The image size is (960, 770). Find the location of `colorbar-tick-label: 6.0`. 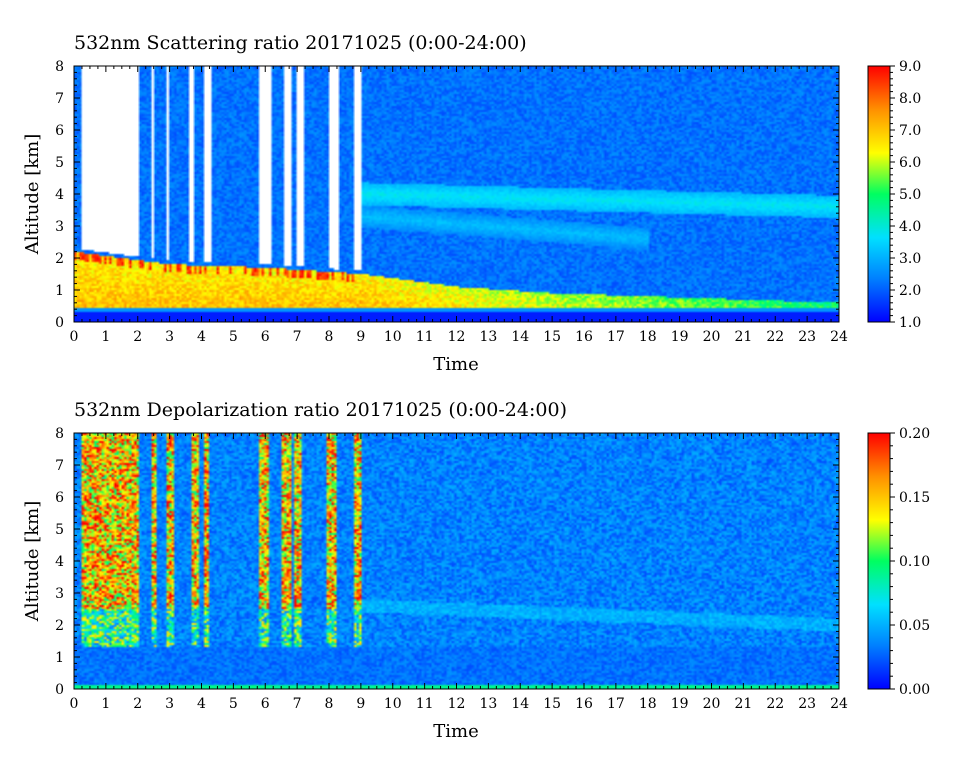

colorbar-tick-label: 6.0 is located at coordinates (910, 163).